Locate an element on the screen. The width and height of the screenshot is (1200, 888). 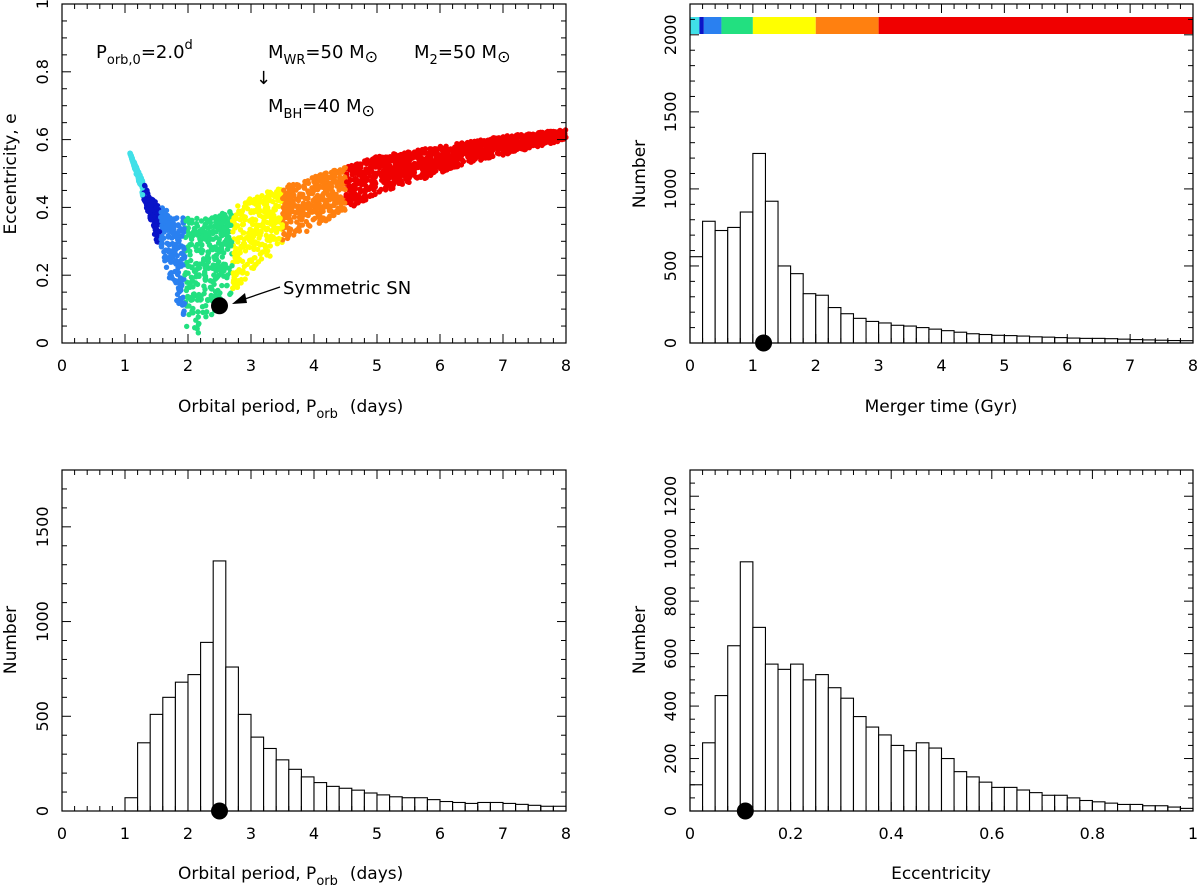
d-marker is located at coordinates (745, 811).